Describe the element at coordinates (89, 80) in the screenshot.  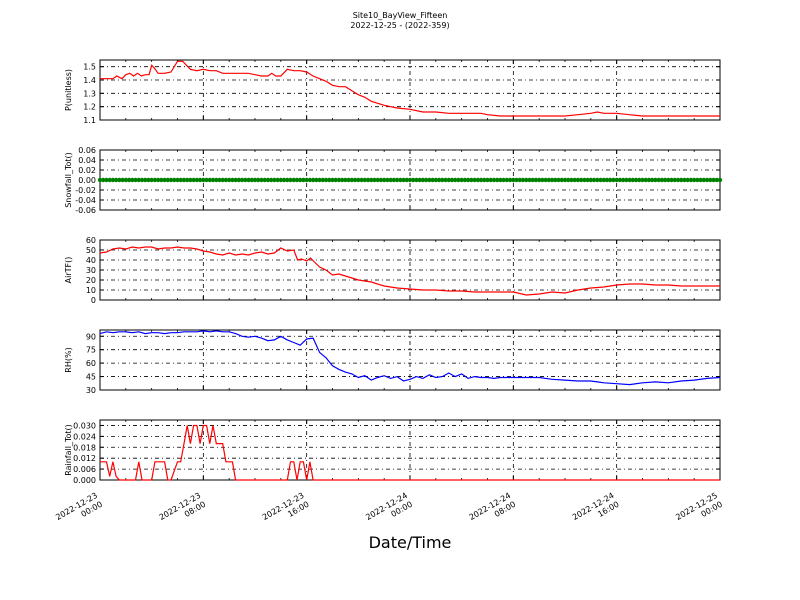
I see `y-tick-label: 1.4` at that location.